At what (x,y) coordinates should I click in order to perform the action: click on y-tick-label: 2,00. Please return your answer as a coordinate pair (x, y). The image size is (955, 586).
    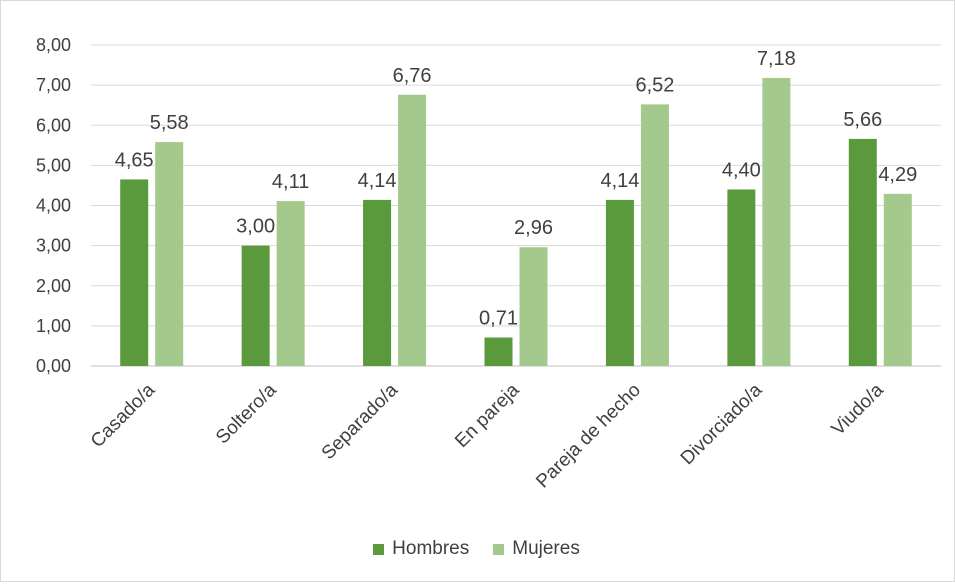
    Looking at the image, I should click on (53, 286).